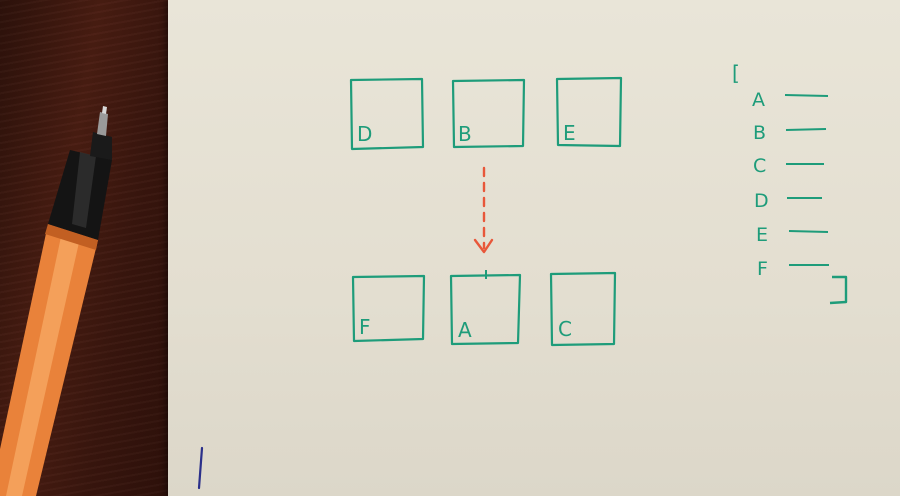 The height and width of the screenshot is (496, 900). I want to click on tile-b: B, so click(488, 113).